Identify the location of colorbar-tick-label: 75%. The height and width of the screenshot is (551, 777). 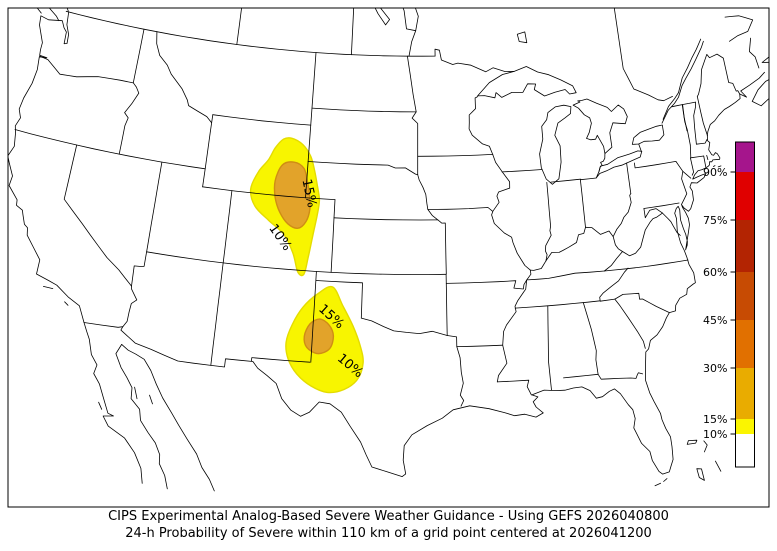
(715, 220).